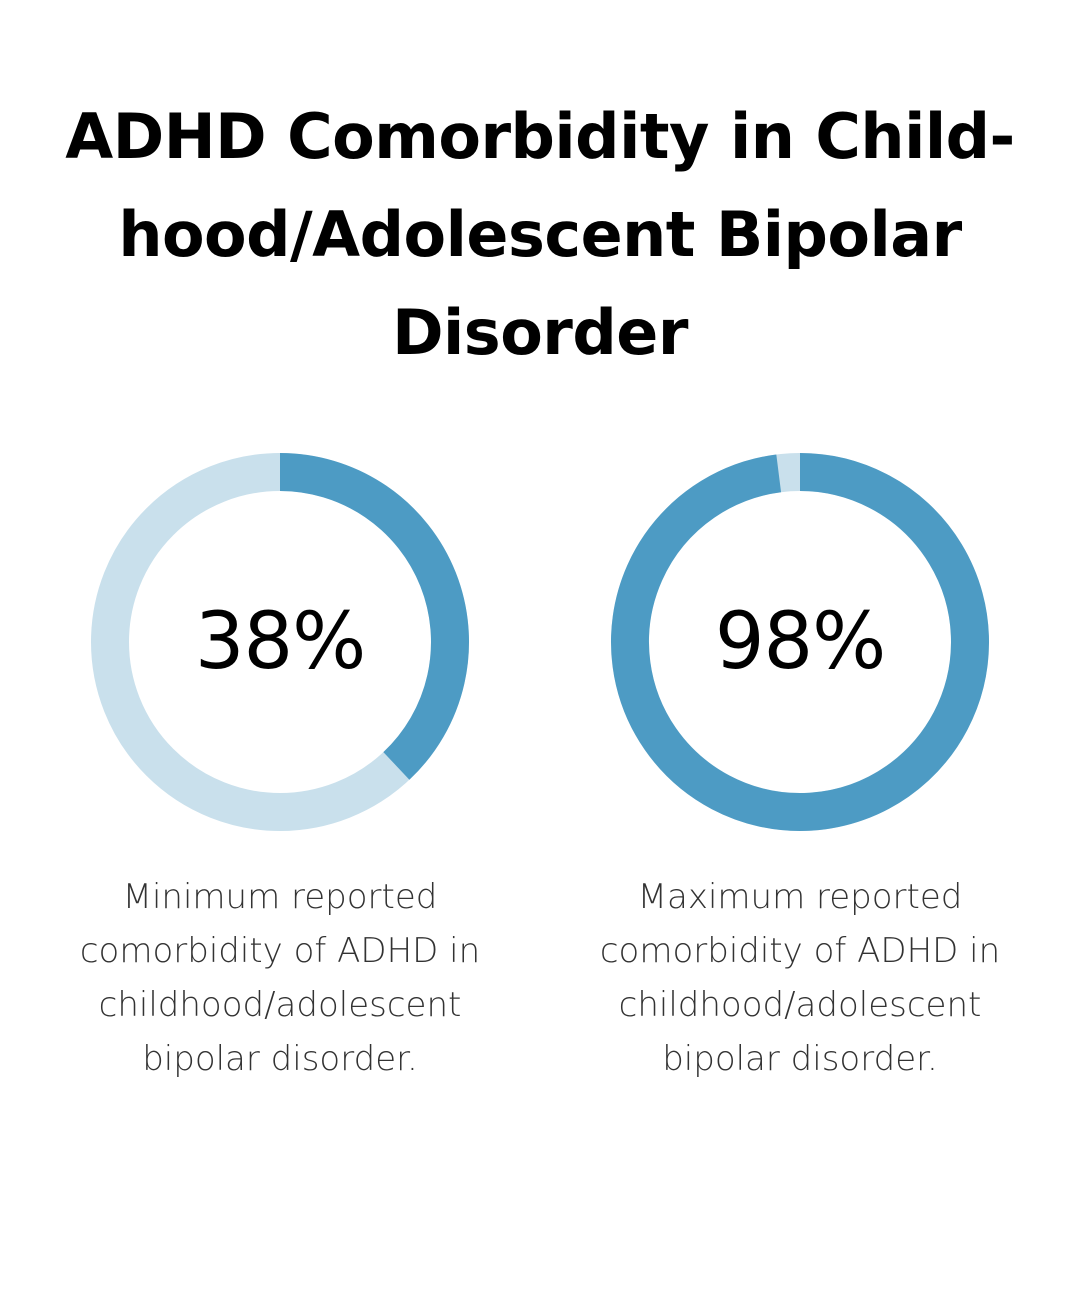 The width and height of the screenshot is (1080, 1316). I want to click on donut-chart-maximum: 98%, so click(800, 642).